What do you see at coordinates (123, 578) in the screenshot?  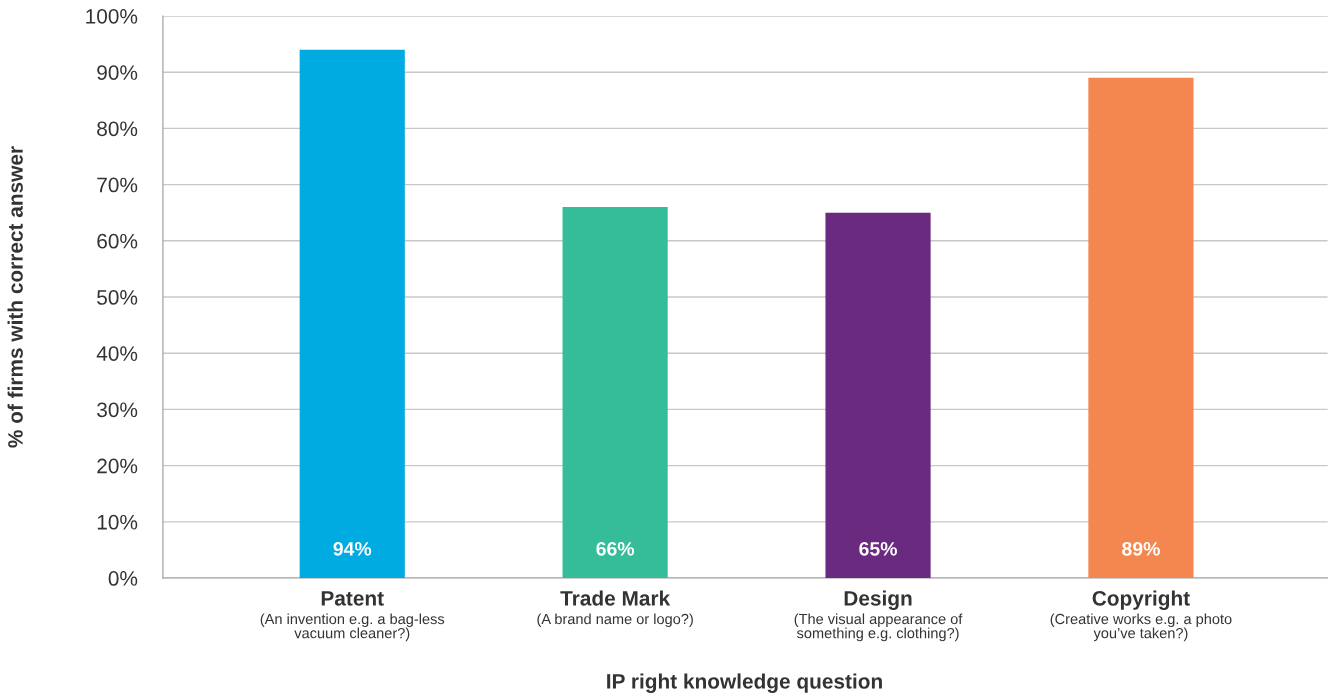 I see `y-tick-label: 0%` at bounding box center [123, 578].